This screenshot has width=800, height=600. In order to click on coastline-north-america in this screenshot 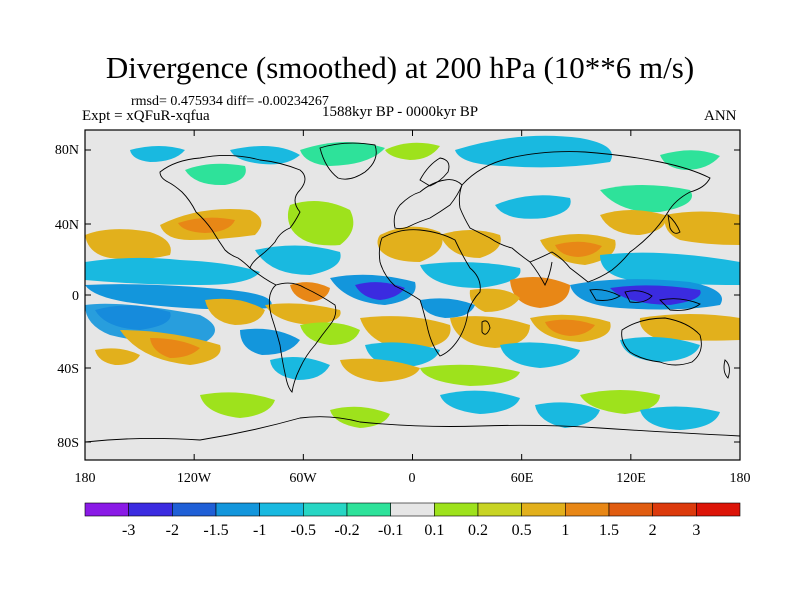, I will do `click(232, 212)`.